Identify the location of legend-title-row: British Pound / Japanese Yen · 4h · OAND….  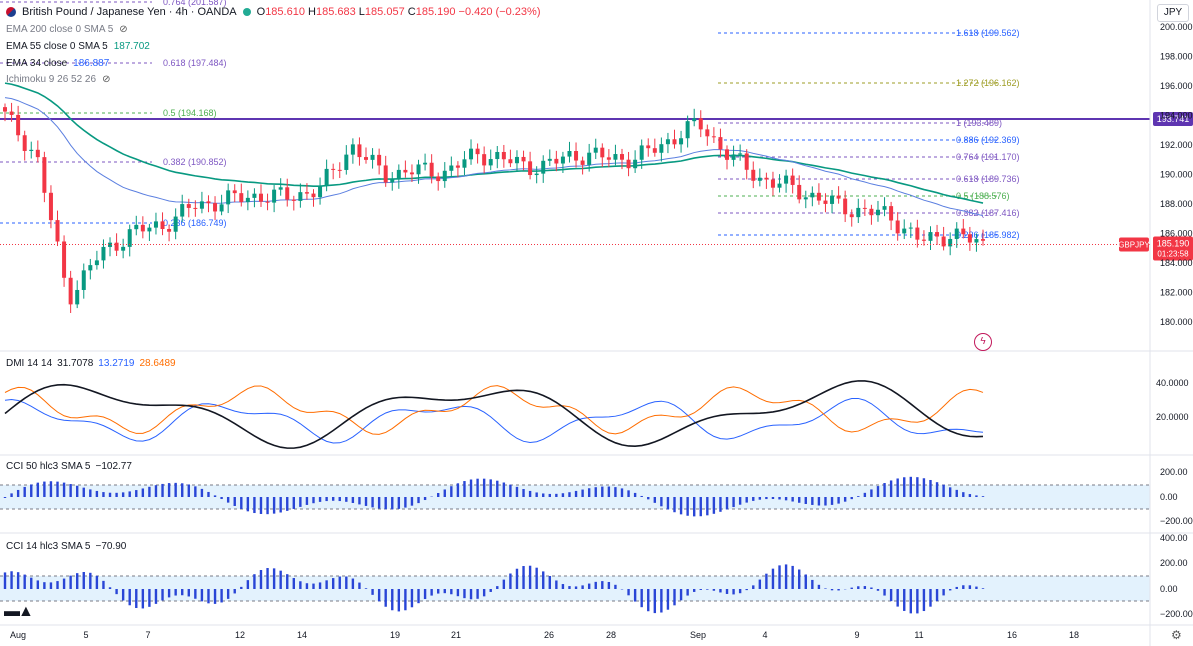
(273, 12).